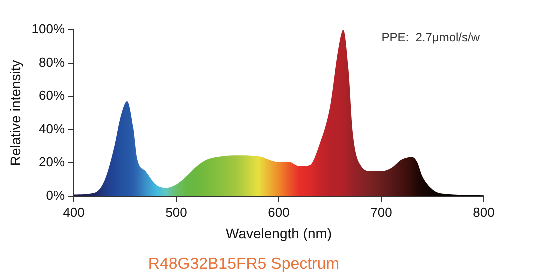 This screenshot has width=534, height=280. Describe the element at coordinates (244, 264) in the screenshot. I see `text: R48G32B15FR5 Spectrum` at that location.